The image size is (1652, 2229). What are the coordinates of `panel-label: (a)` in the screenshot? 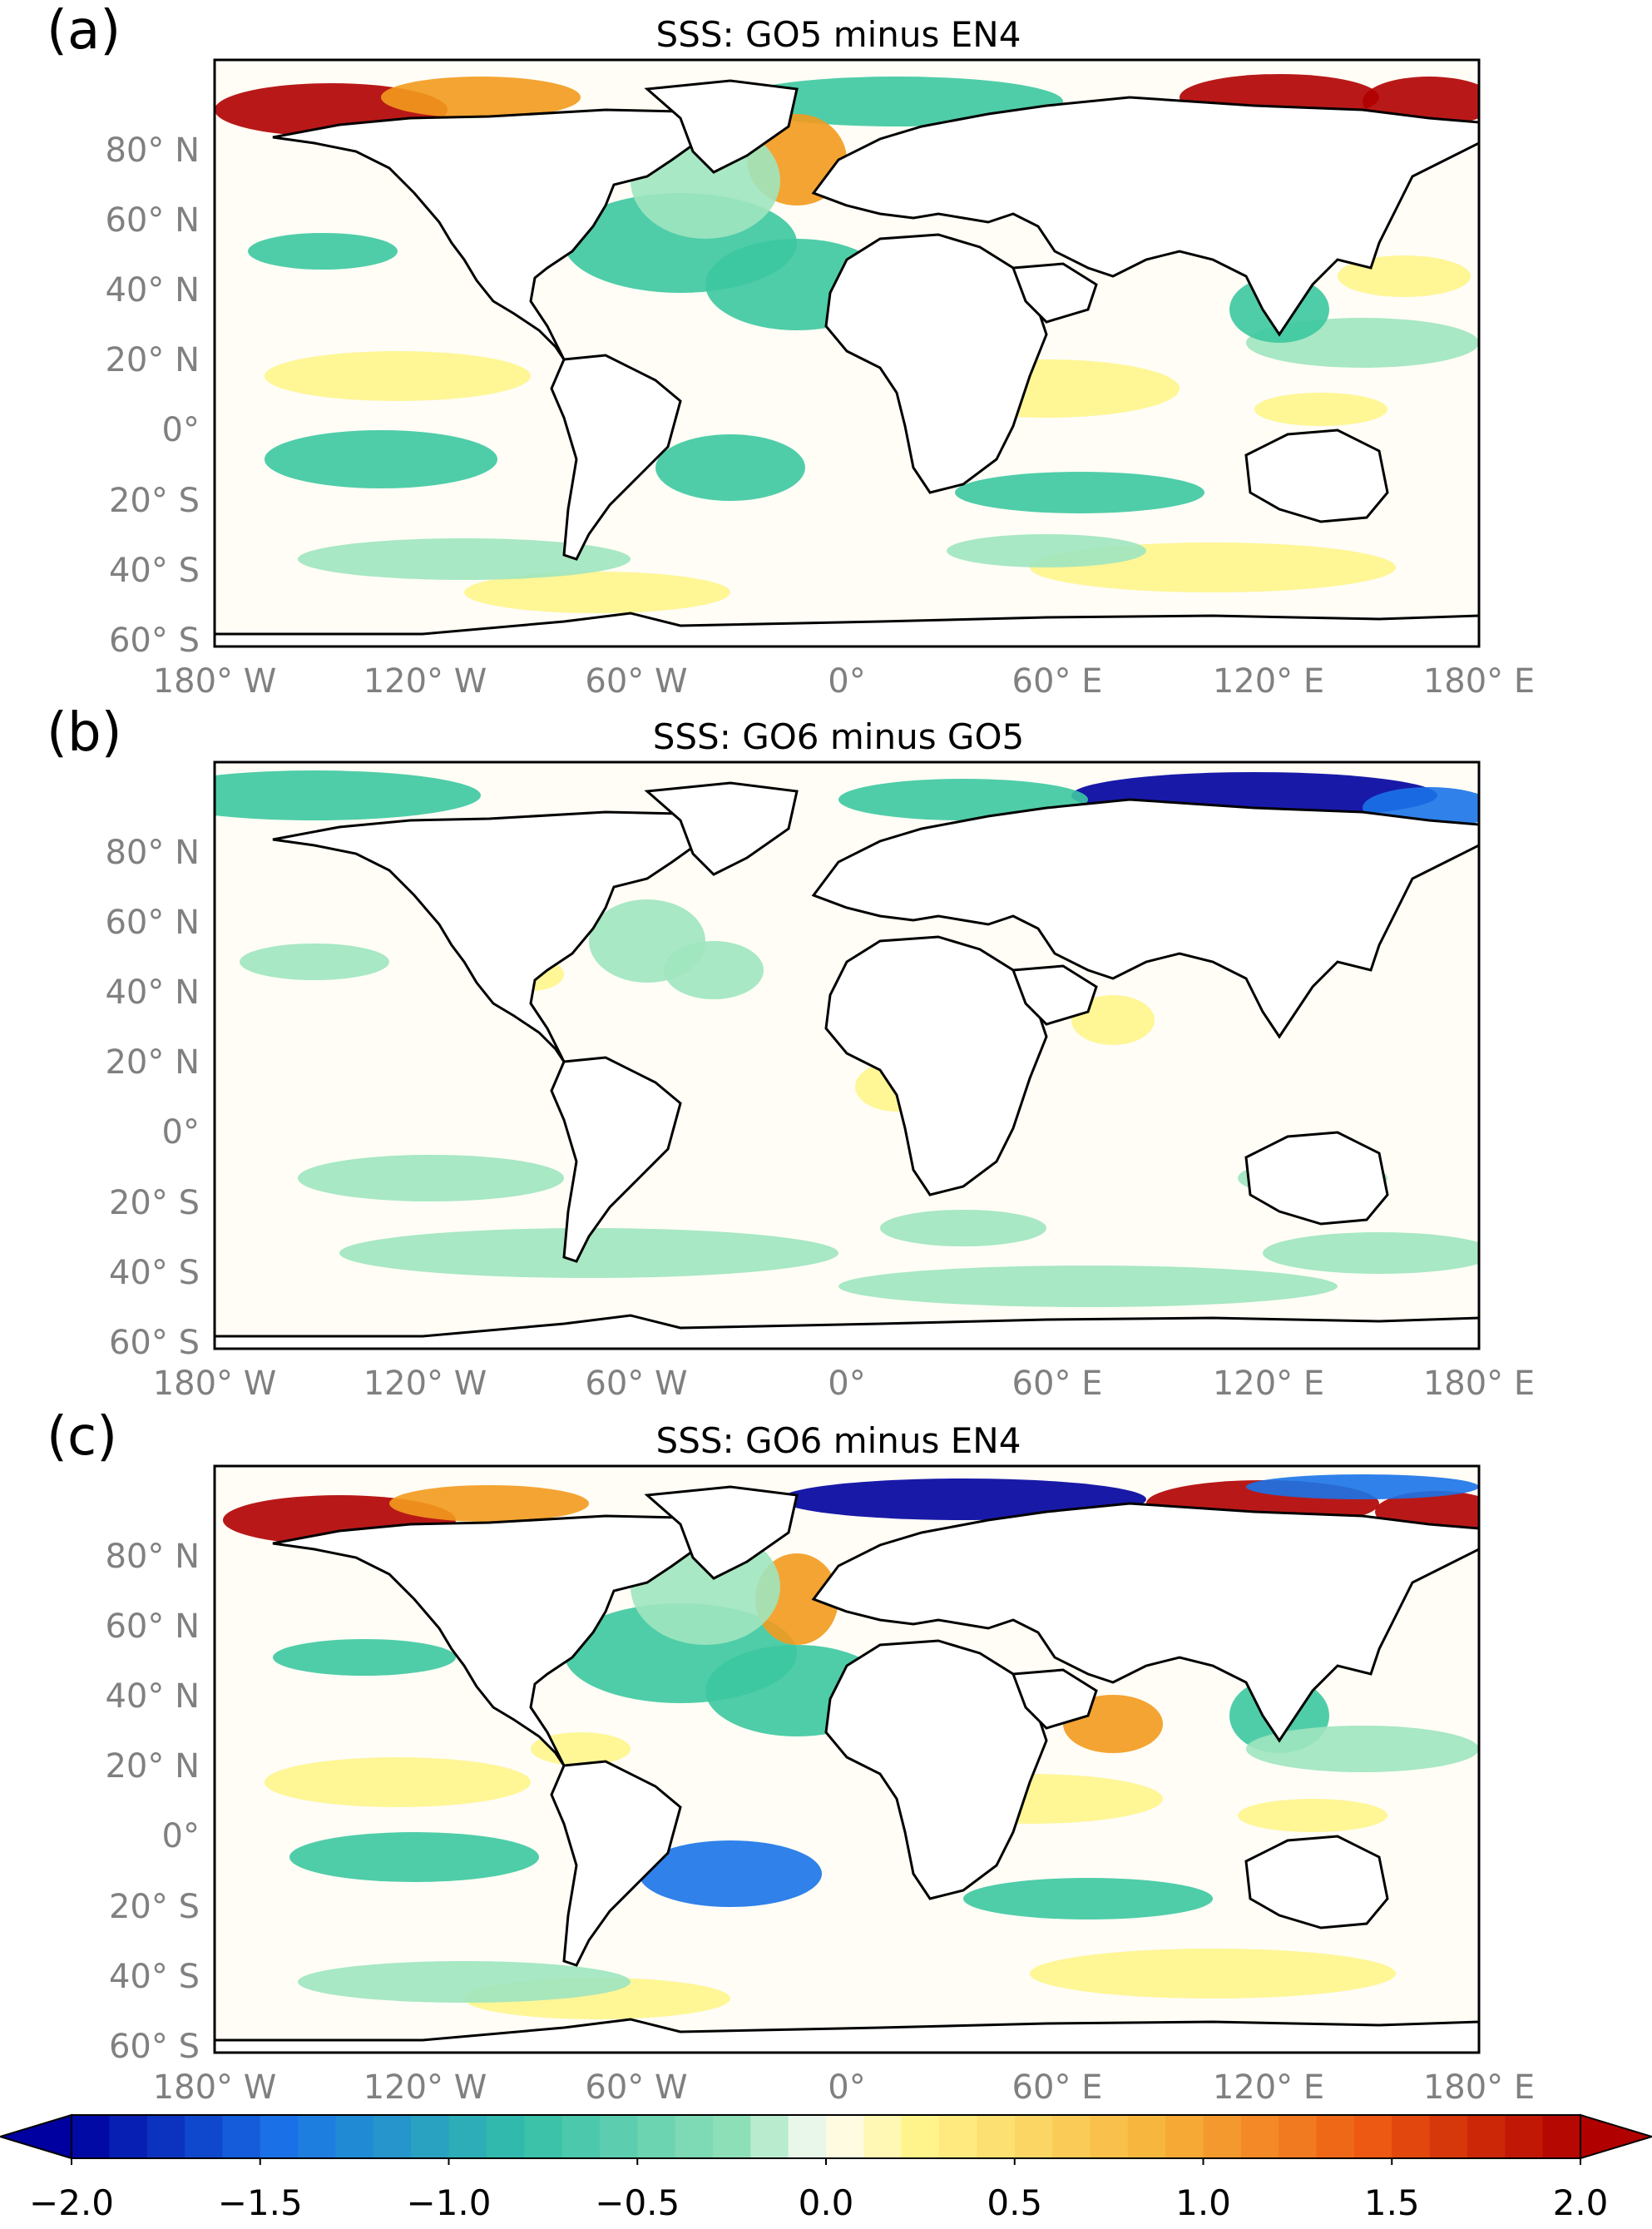 It's located at (84, 31).